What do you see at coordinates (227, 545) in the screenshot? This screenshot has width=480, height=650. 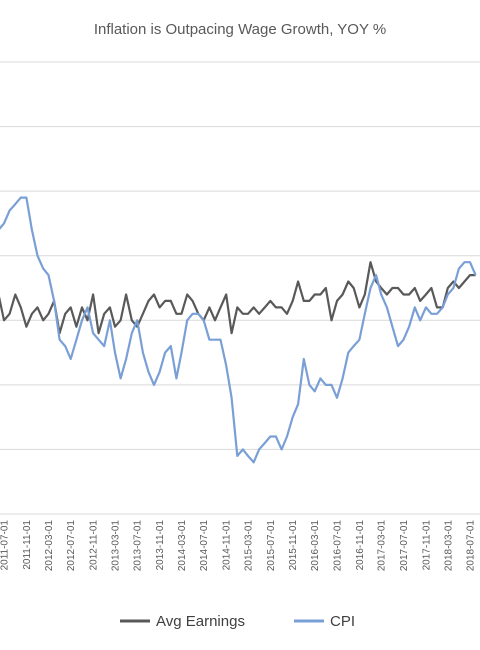 I see `x-tick-label: 2014-11-01` at bounding box center [227, 545].